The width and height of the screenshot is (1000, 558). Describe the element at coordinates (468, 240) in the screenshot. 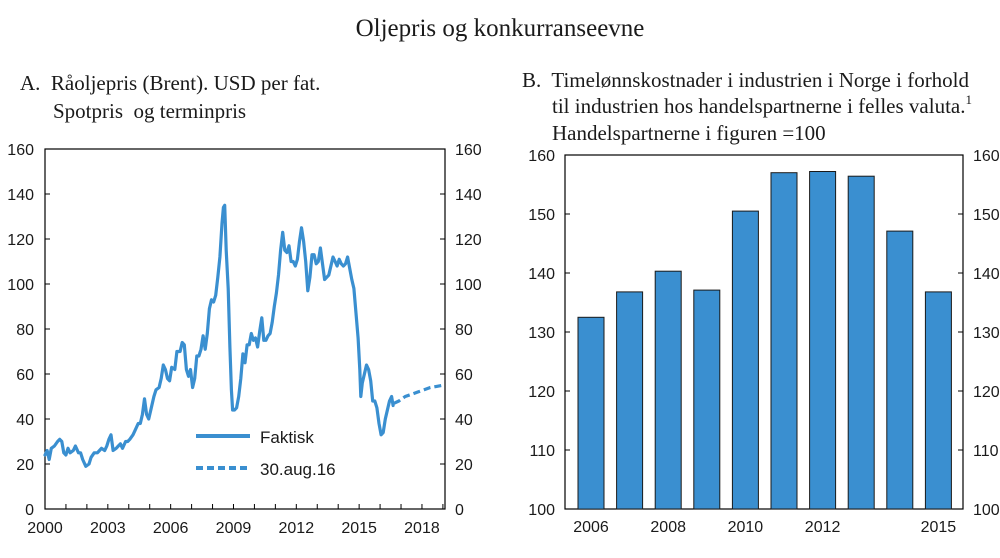

I see `y-tick-label-right-120: 120` at that location.